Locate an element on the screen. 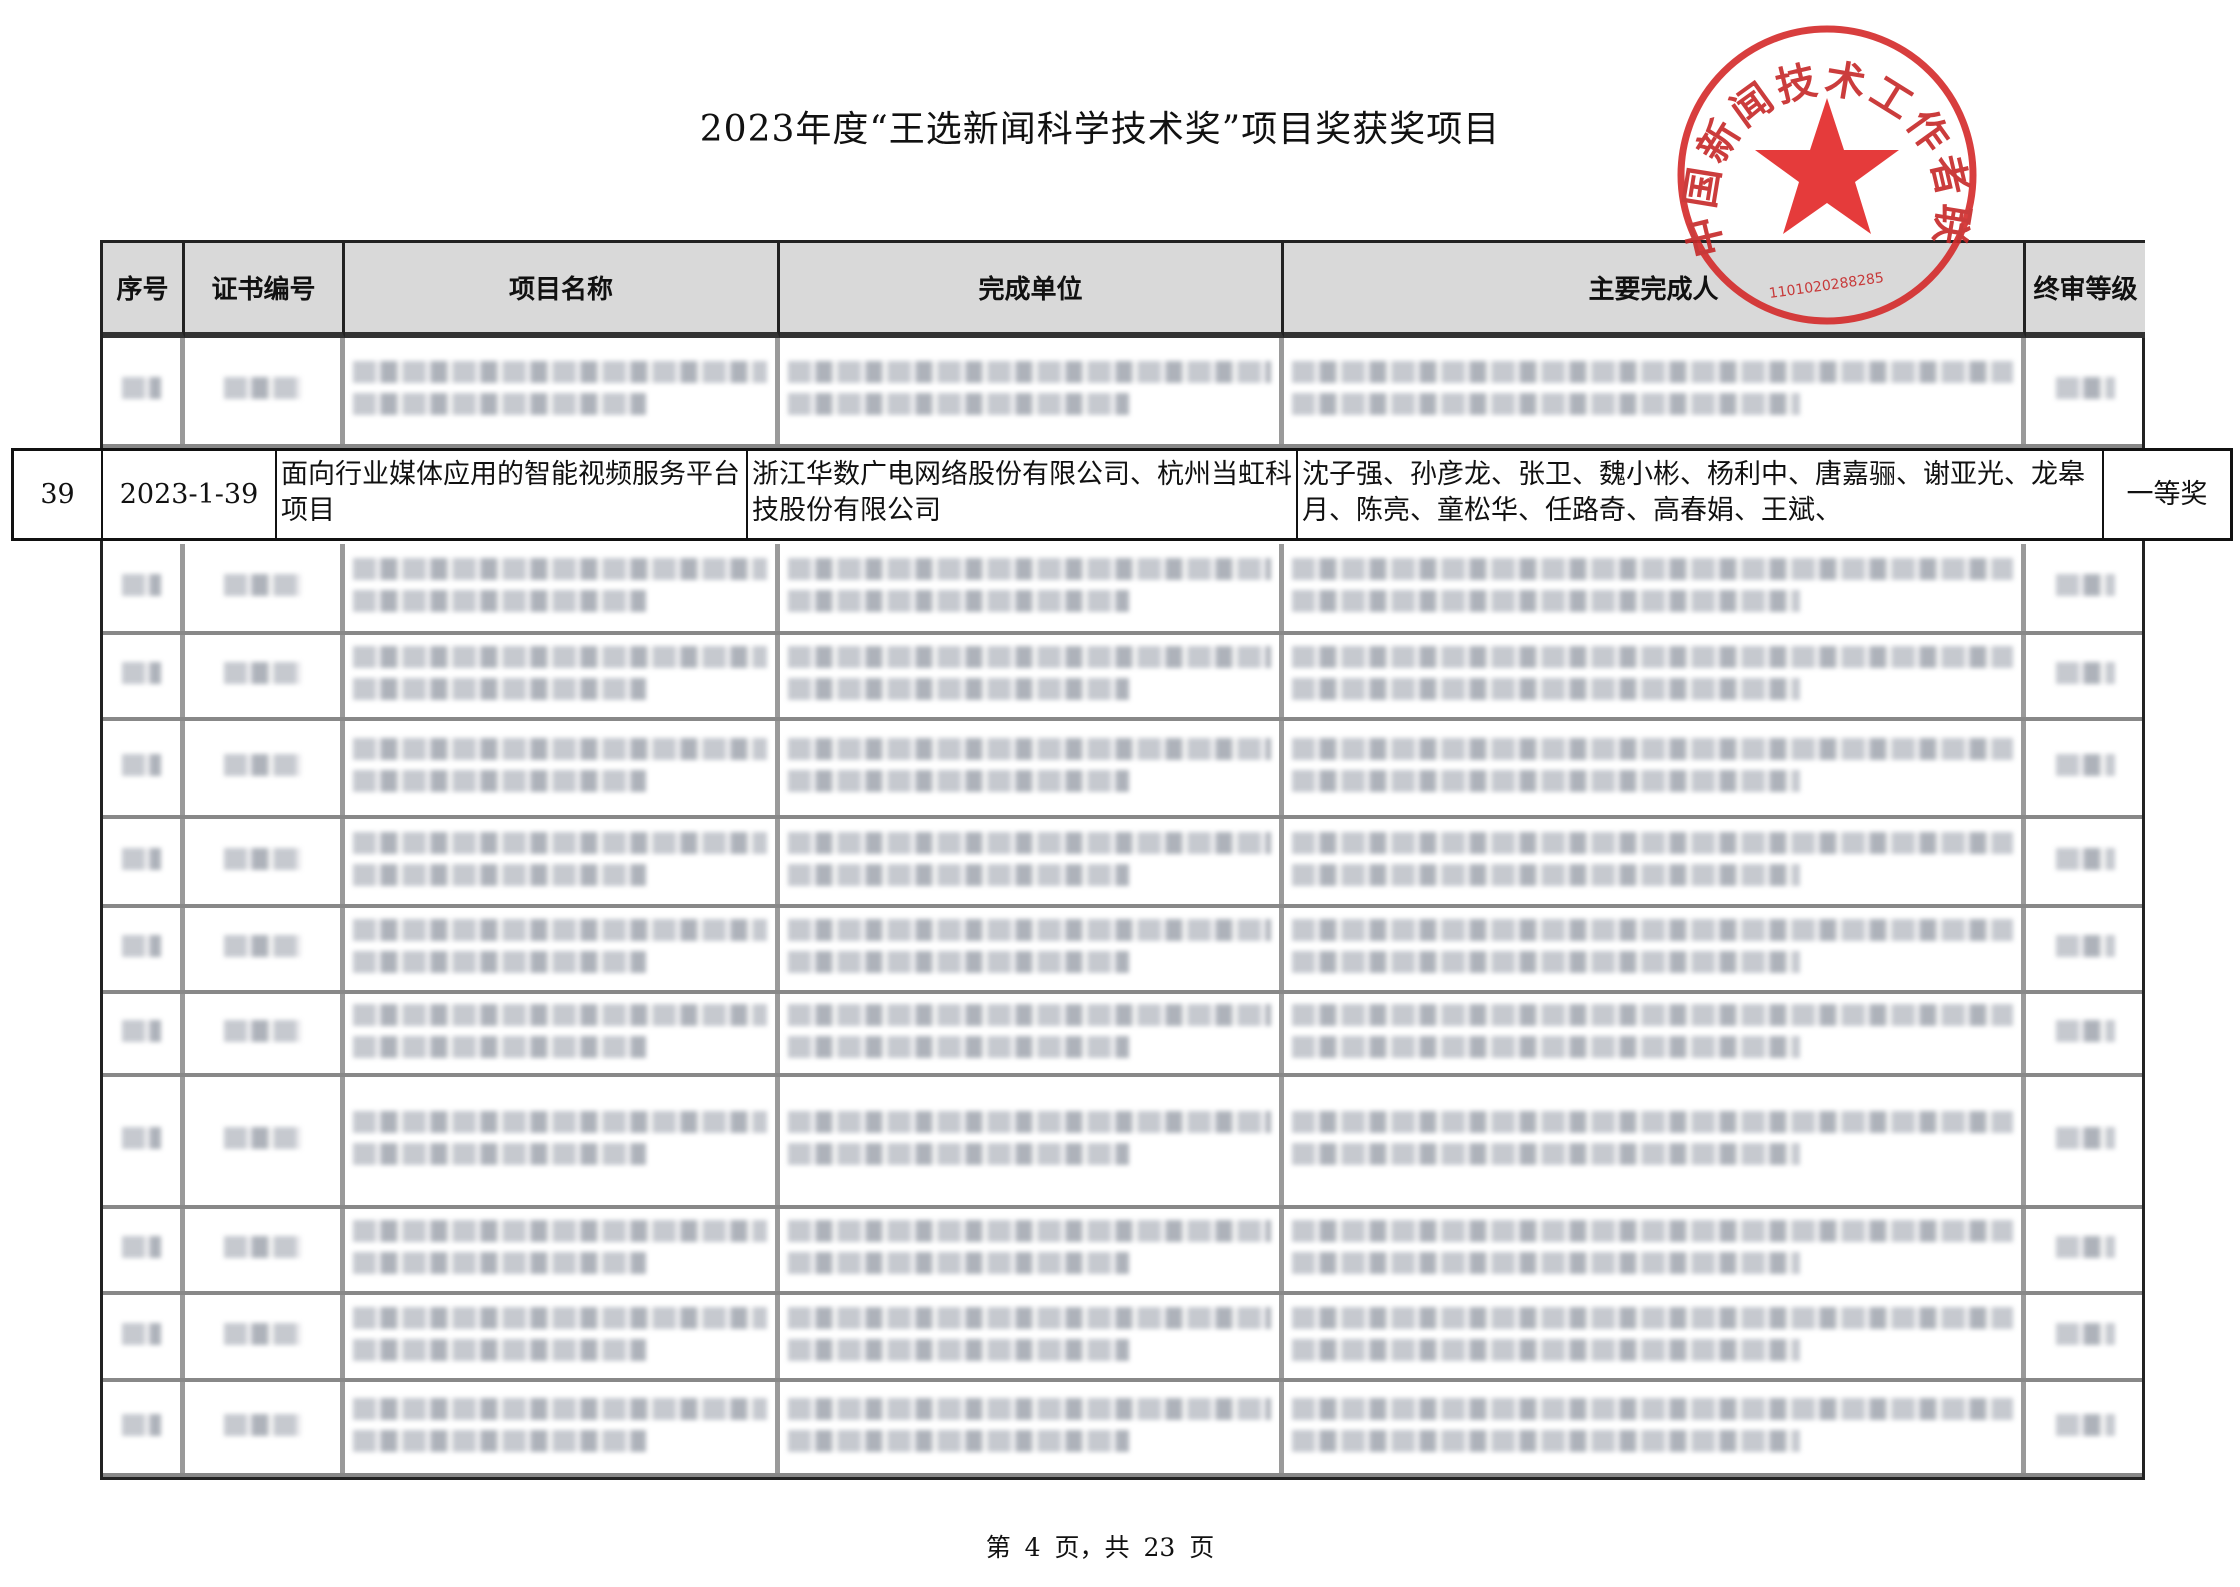  project-name-cell: 面向行业媒体应用的智能视频服务平台项目 is located at coordinates (512, 494).